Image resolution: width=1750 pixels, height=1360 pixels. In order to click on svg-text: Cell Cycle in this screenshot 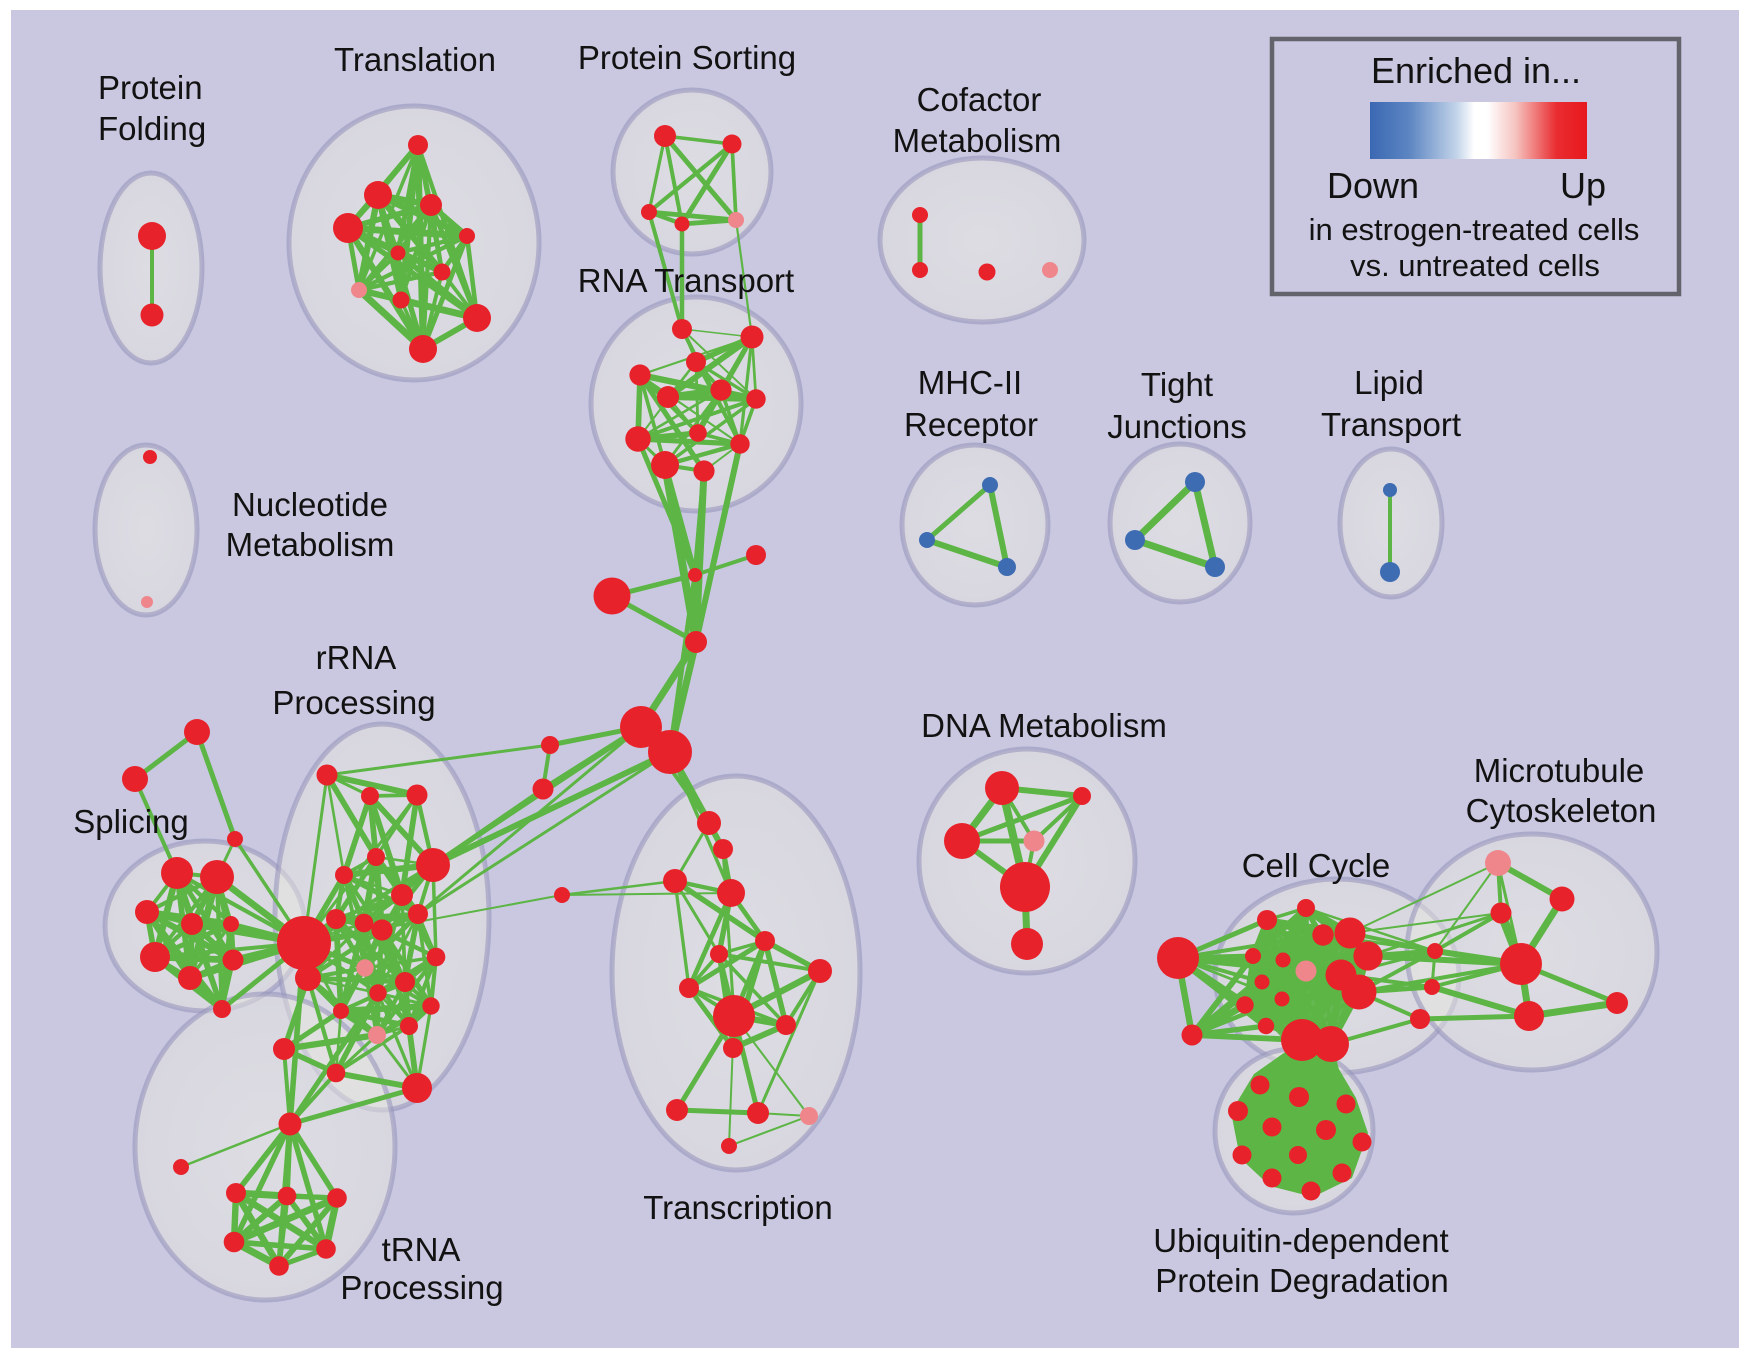, I will do `click(1316, 865)`.